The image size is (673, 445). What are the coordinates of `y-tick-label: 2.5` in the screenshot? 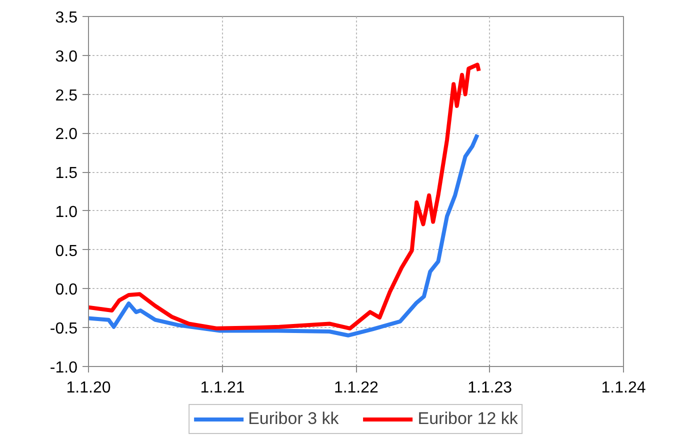 It's located at (66, 95).